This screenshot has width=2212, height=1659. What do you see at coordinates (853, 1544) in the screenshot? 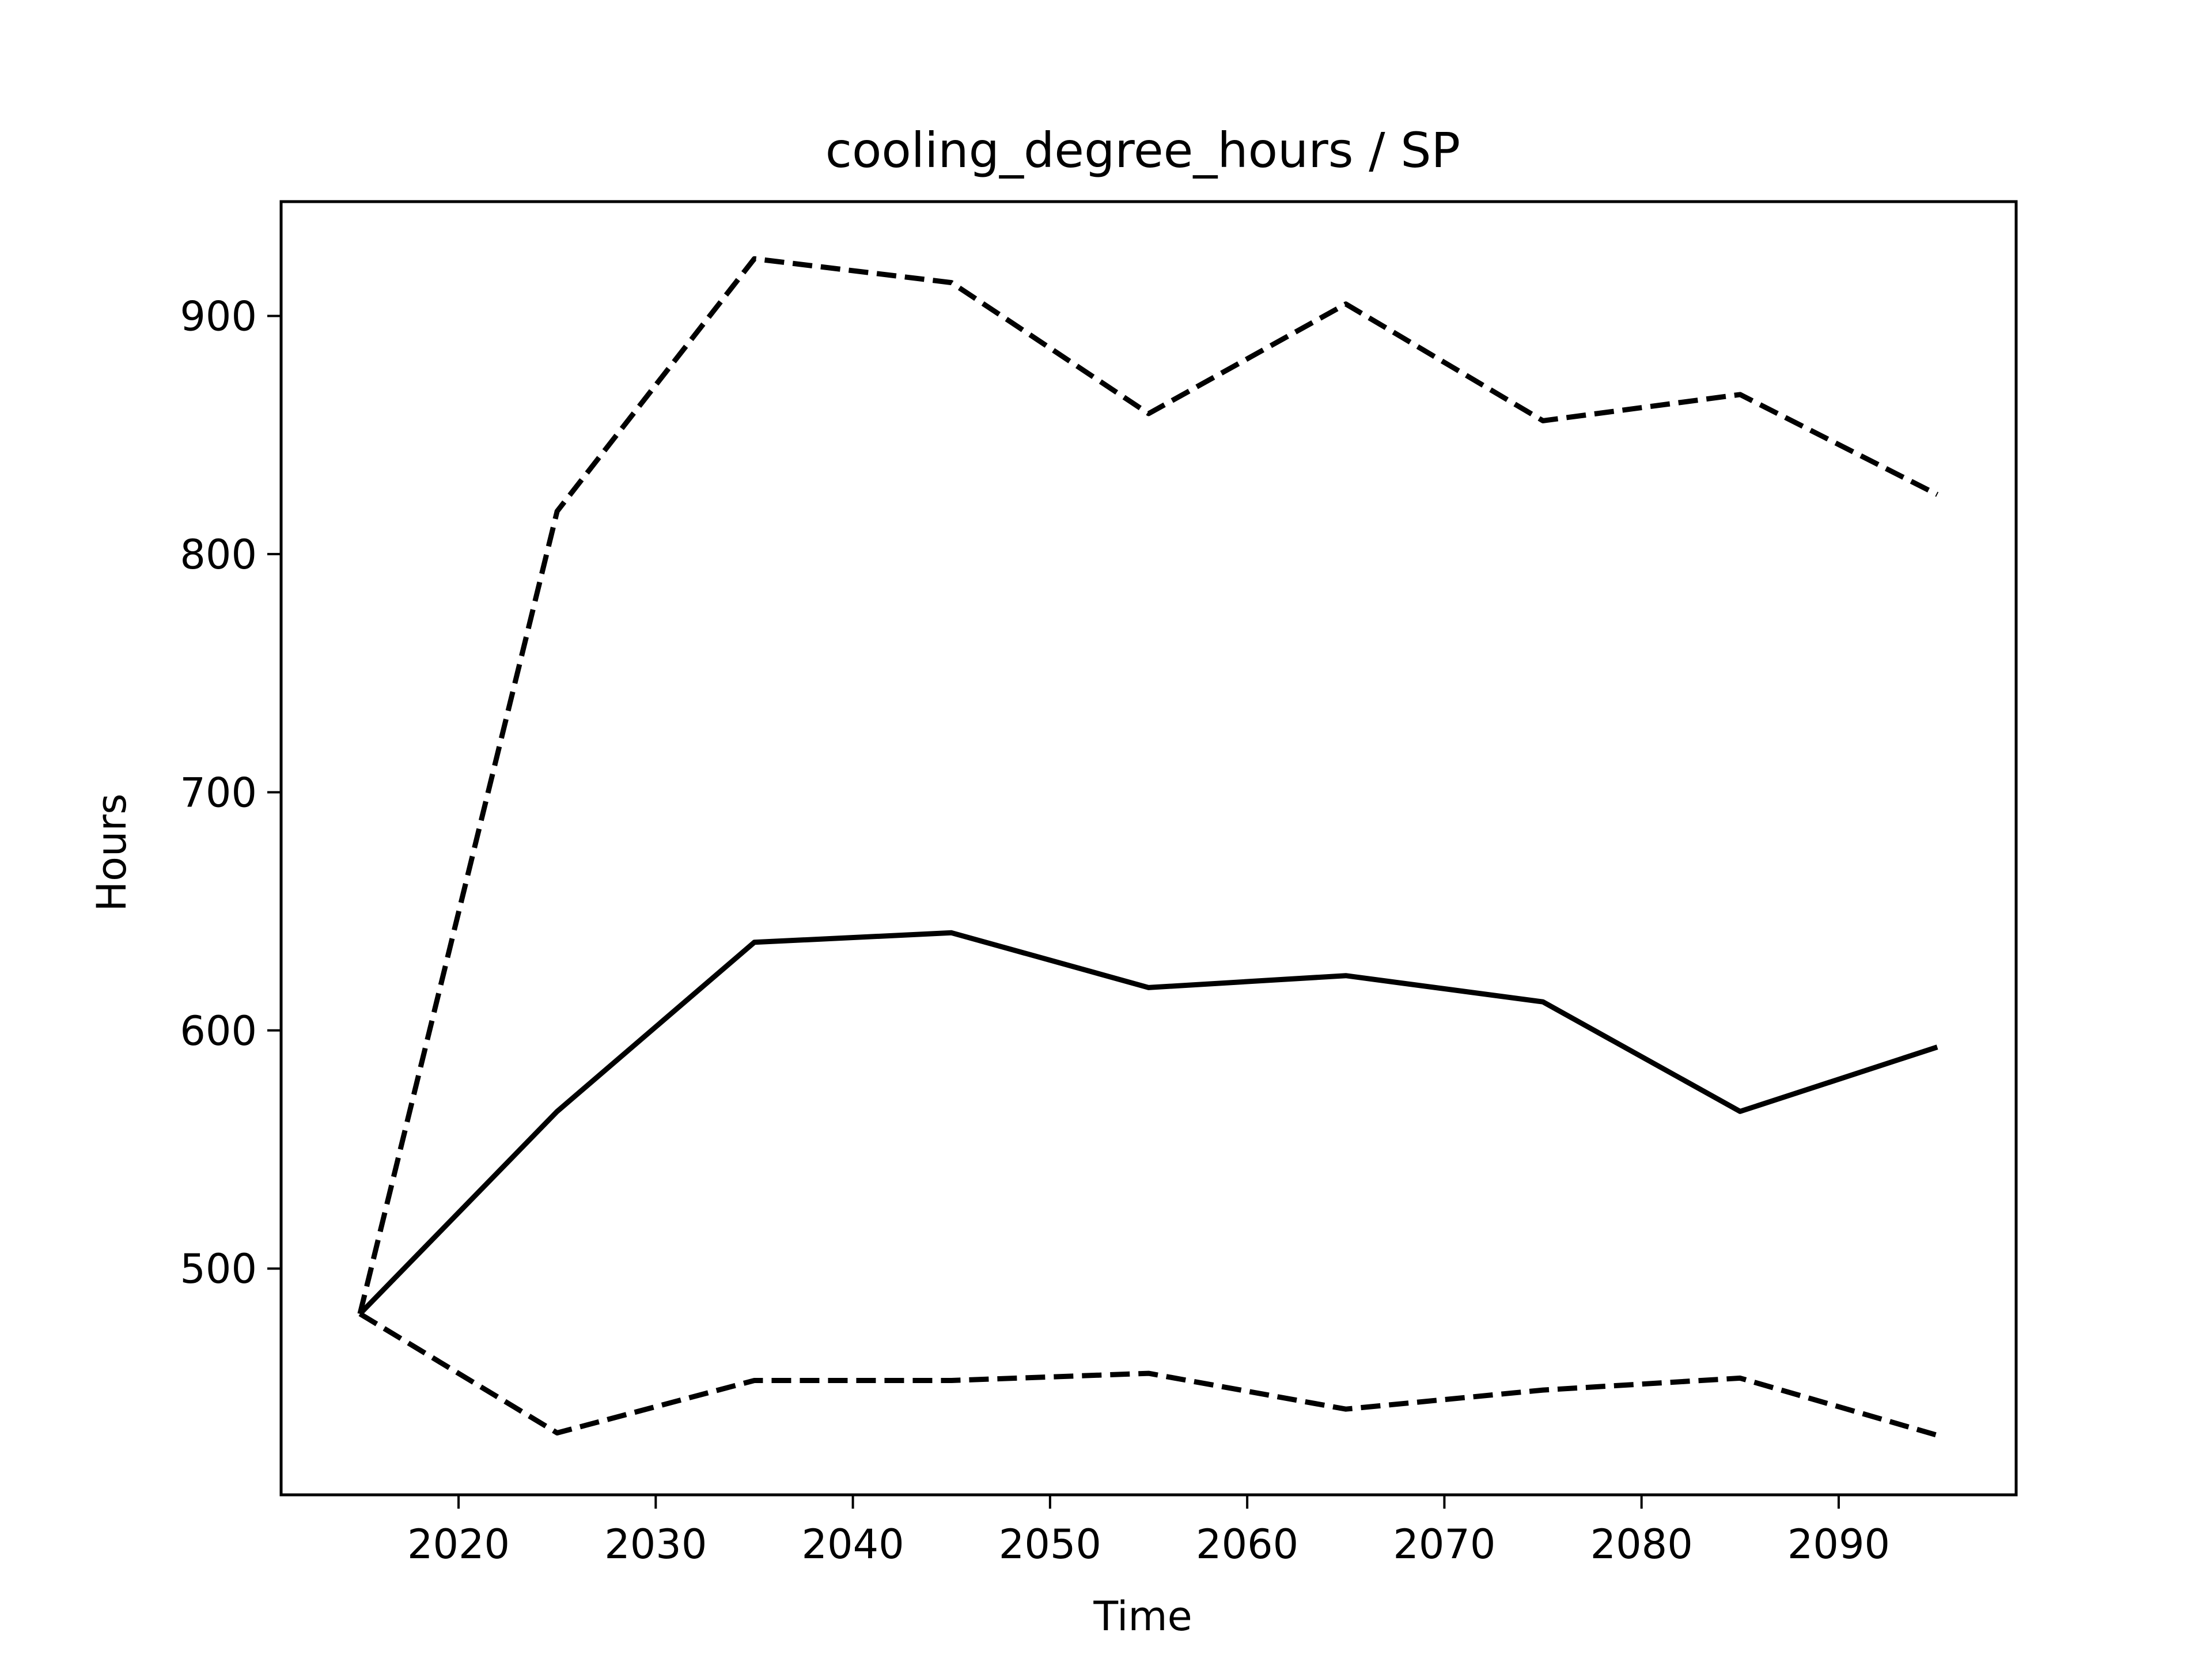
I see `x-tick-label: 2040` at bounding box center [853, 1544].